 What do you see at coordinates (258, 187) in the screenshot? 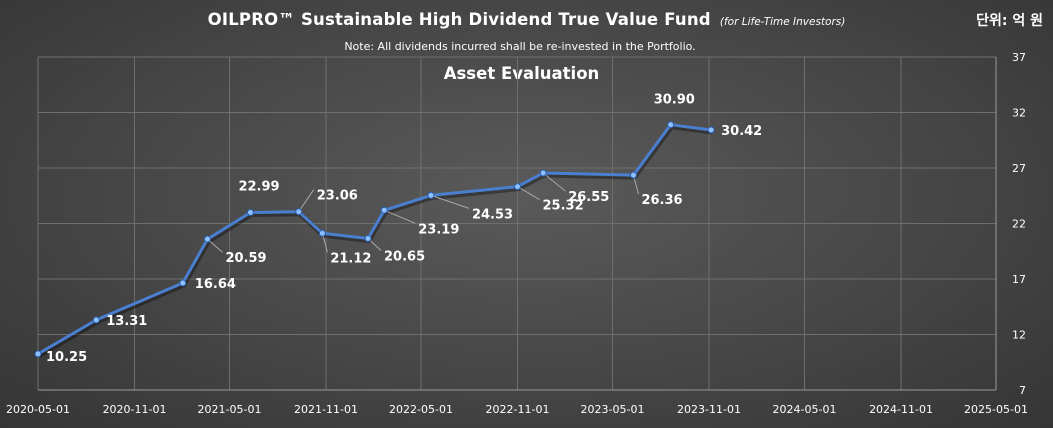
I see `data-label: 22.99` at bounding box center [258, 187].